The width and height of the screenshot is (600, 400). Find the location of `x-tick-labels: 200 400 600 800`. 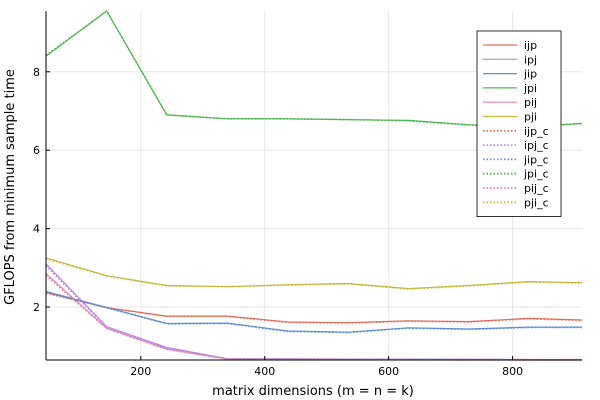

x-tick-labels: 200 400 600 800 is located at coordinates (326, 367).